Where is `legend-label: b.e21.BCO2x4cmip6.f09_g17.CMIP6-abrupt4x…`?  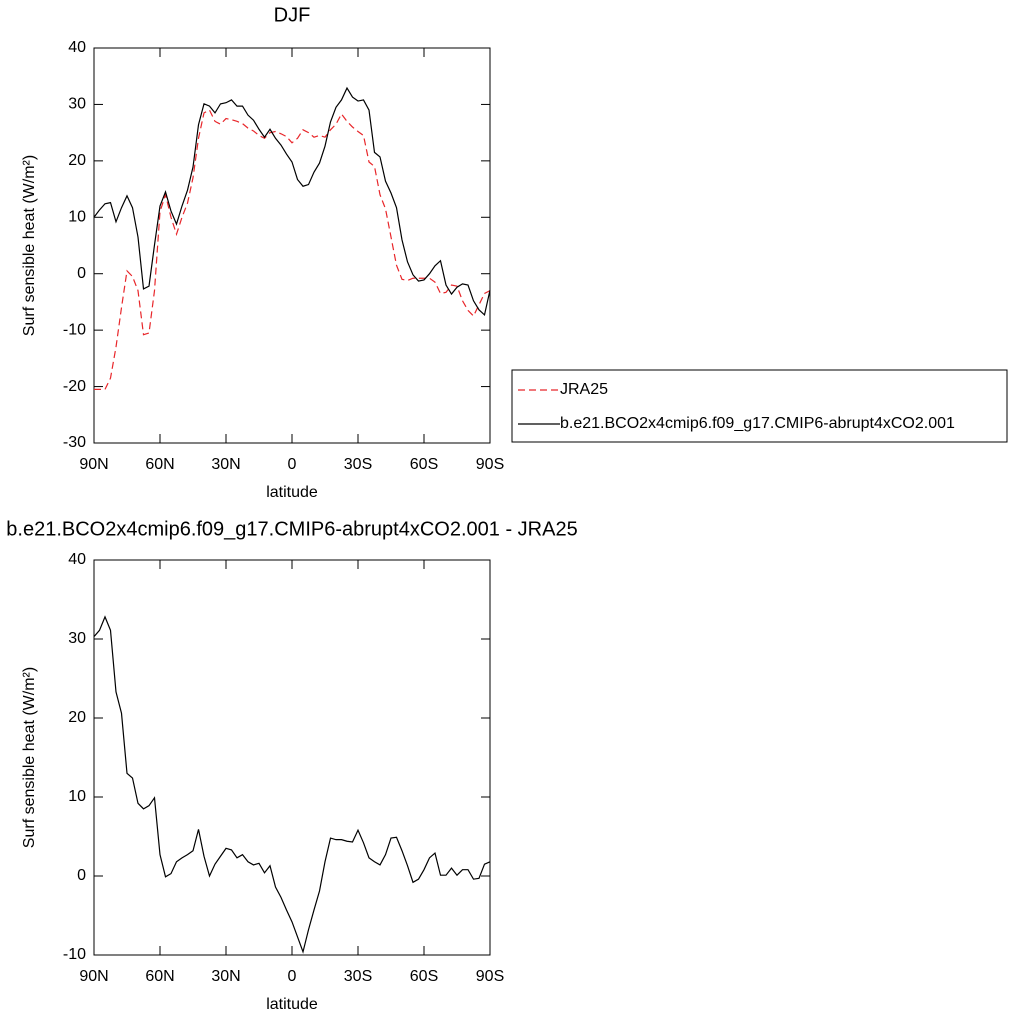
legend-label: b.e21.BCO2x4cmip6.f09_g17.CMIP6-abrupt4x… is located at coordinates (757, 423).